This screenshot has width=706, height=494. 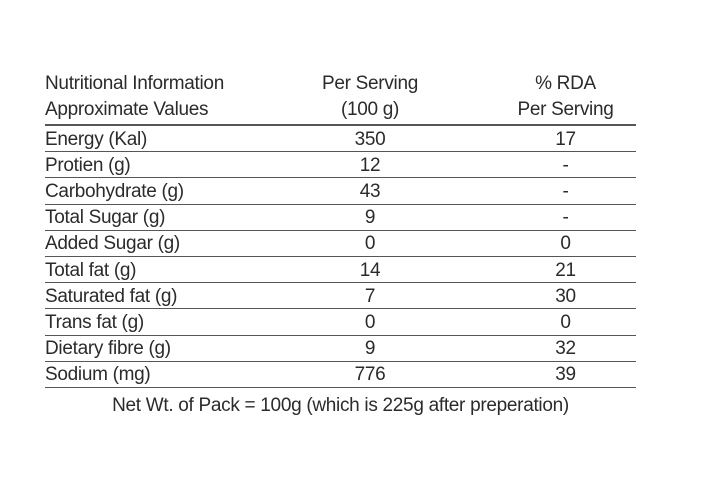 I want to click on per-serving-value: 776, so click(x=370, y=375).